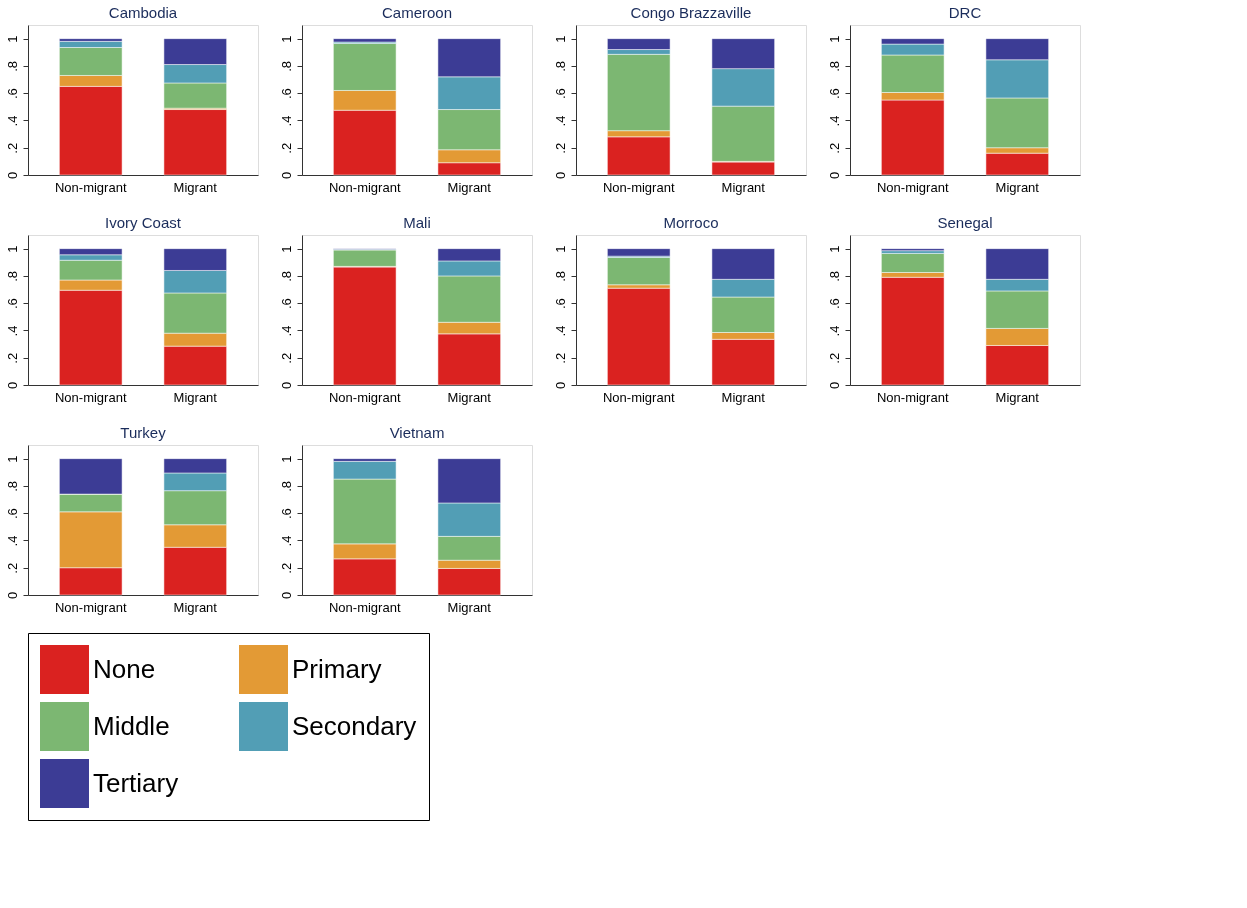  I want to click on legend-label: Tertiary, so click(136, 782).